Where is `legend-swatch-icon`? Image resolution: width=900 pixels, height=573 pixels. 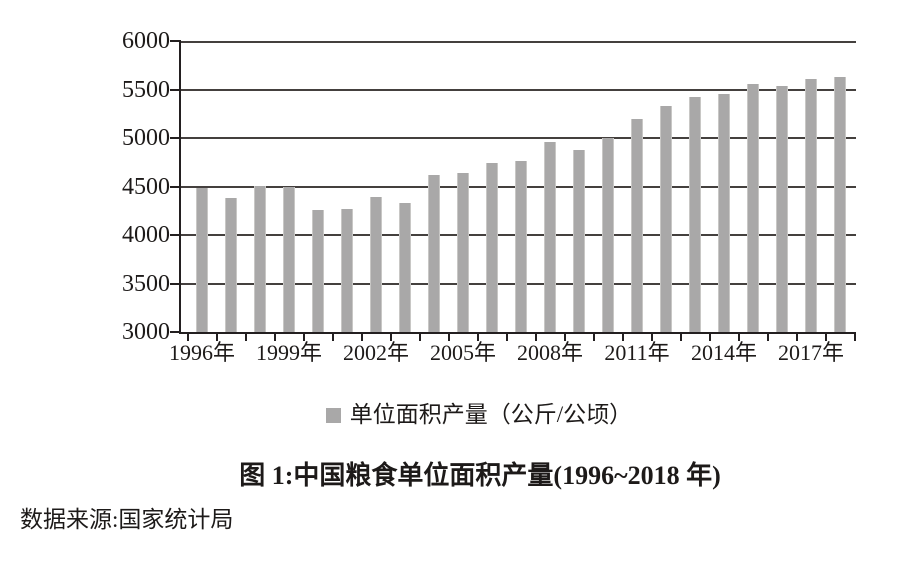 legend-swatch-icon is located at coordinates (333, 415).